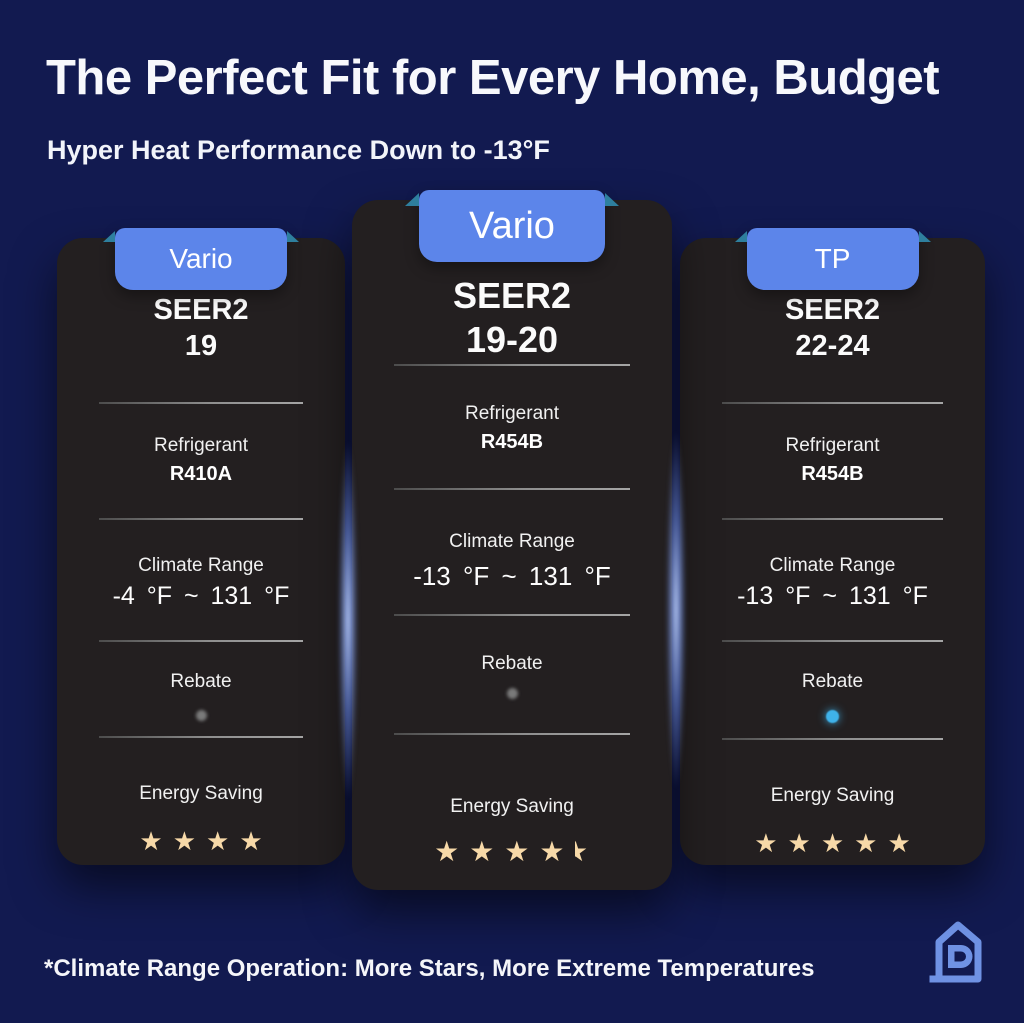 Image resolution: width=1024 pixels, height=1023 pixels. I want to click on page-title: The Perfect Fit for Every Home, Budget, so click(493, 78).